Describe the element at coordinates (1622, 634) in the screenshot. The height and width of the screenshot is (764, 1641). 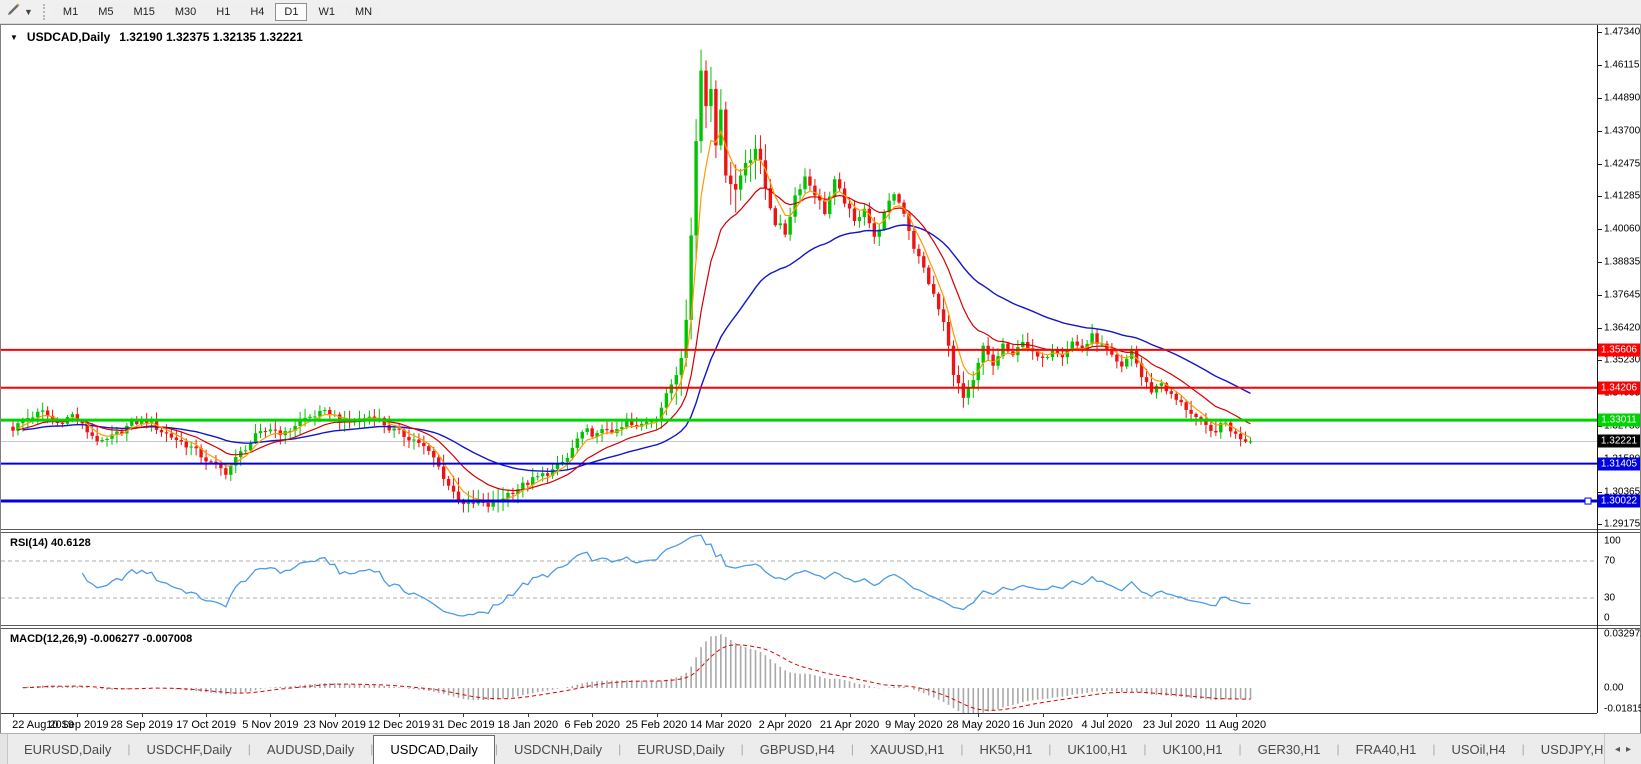
I see `macd-tick-label: 0.032972` at that location.